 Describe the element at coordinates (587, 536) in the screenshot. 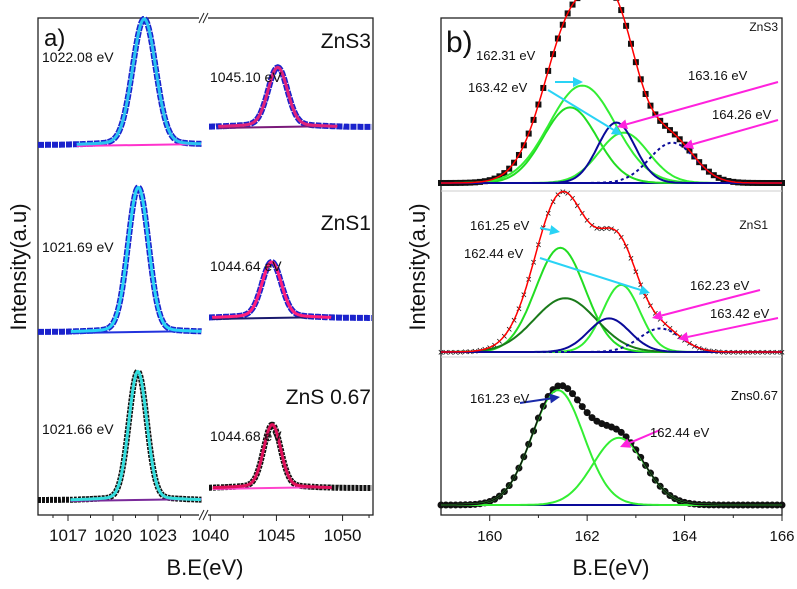

I see `x-tick-label: 162` at that location.